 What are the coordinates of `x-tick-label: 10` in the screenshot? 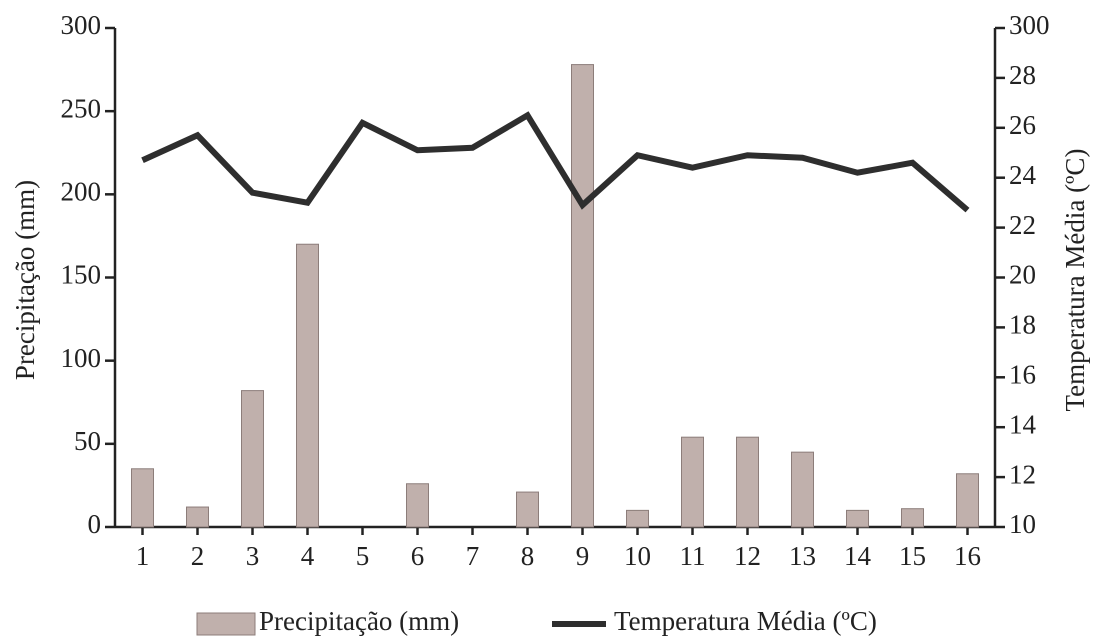 It's located at (637, 556).